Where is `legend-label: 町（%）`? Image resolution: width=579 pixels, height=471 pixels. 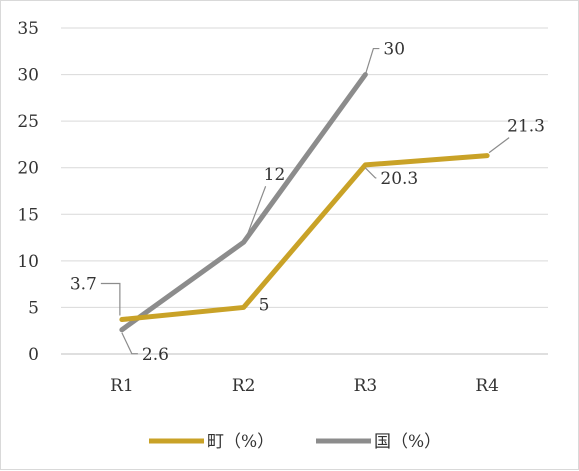
legend-label: 町（%） is located at coordinates (240, 442).